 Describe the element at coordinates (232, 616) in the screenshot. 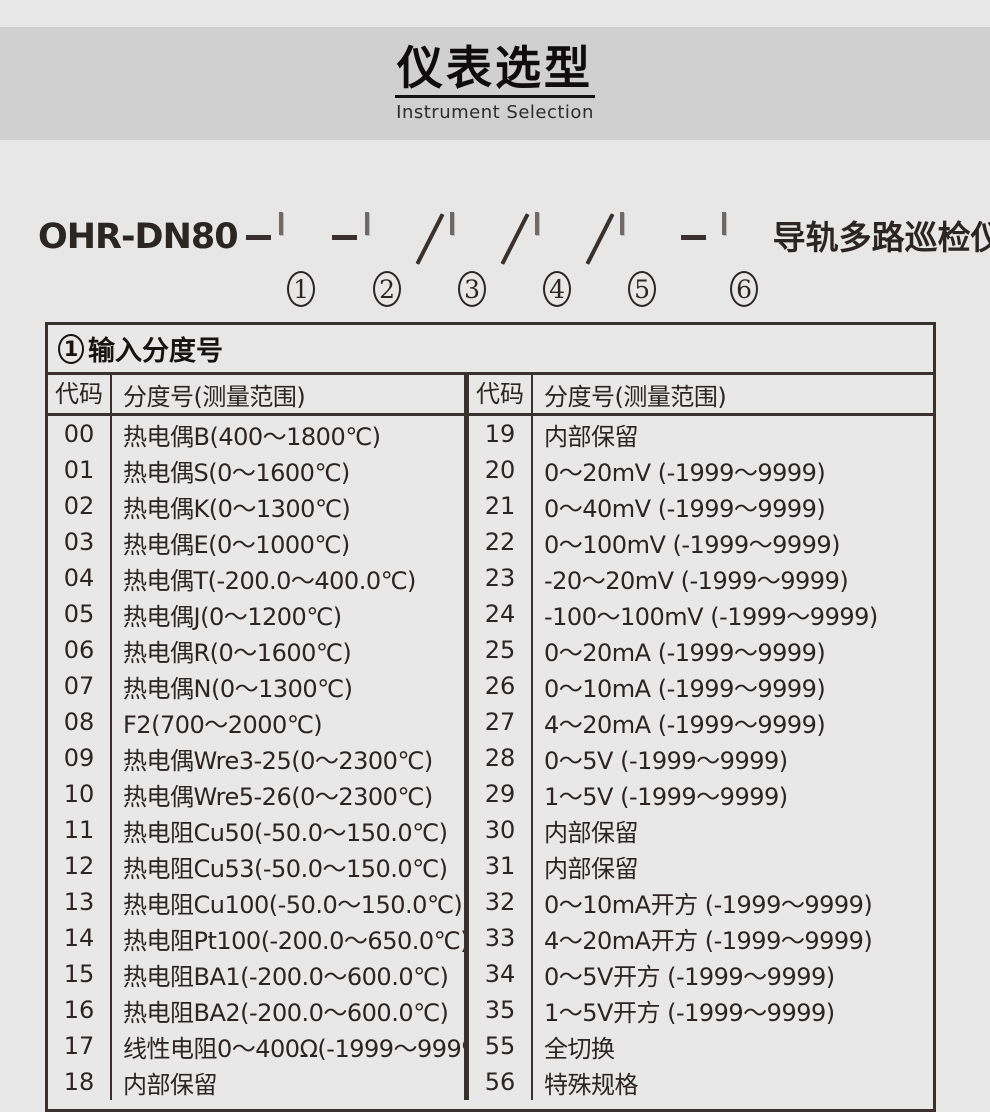

I see `row-desc: 热电偶J(0～1200℃)` at that location.